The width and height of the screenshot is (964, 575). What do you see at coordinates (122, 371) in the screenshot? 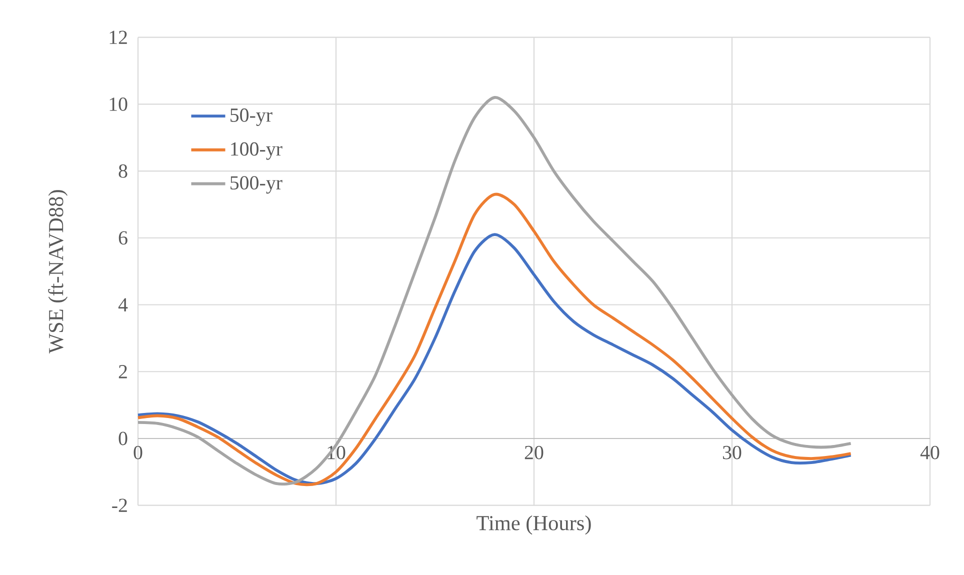
I see `y-tick-label: 2` at bounding box center [122, 371].